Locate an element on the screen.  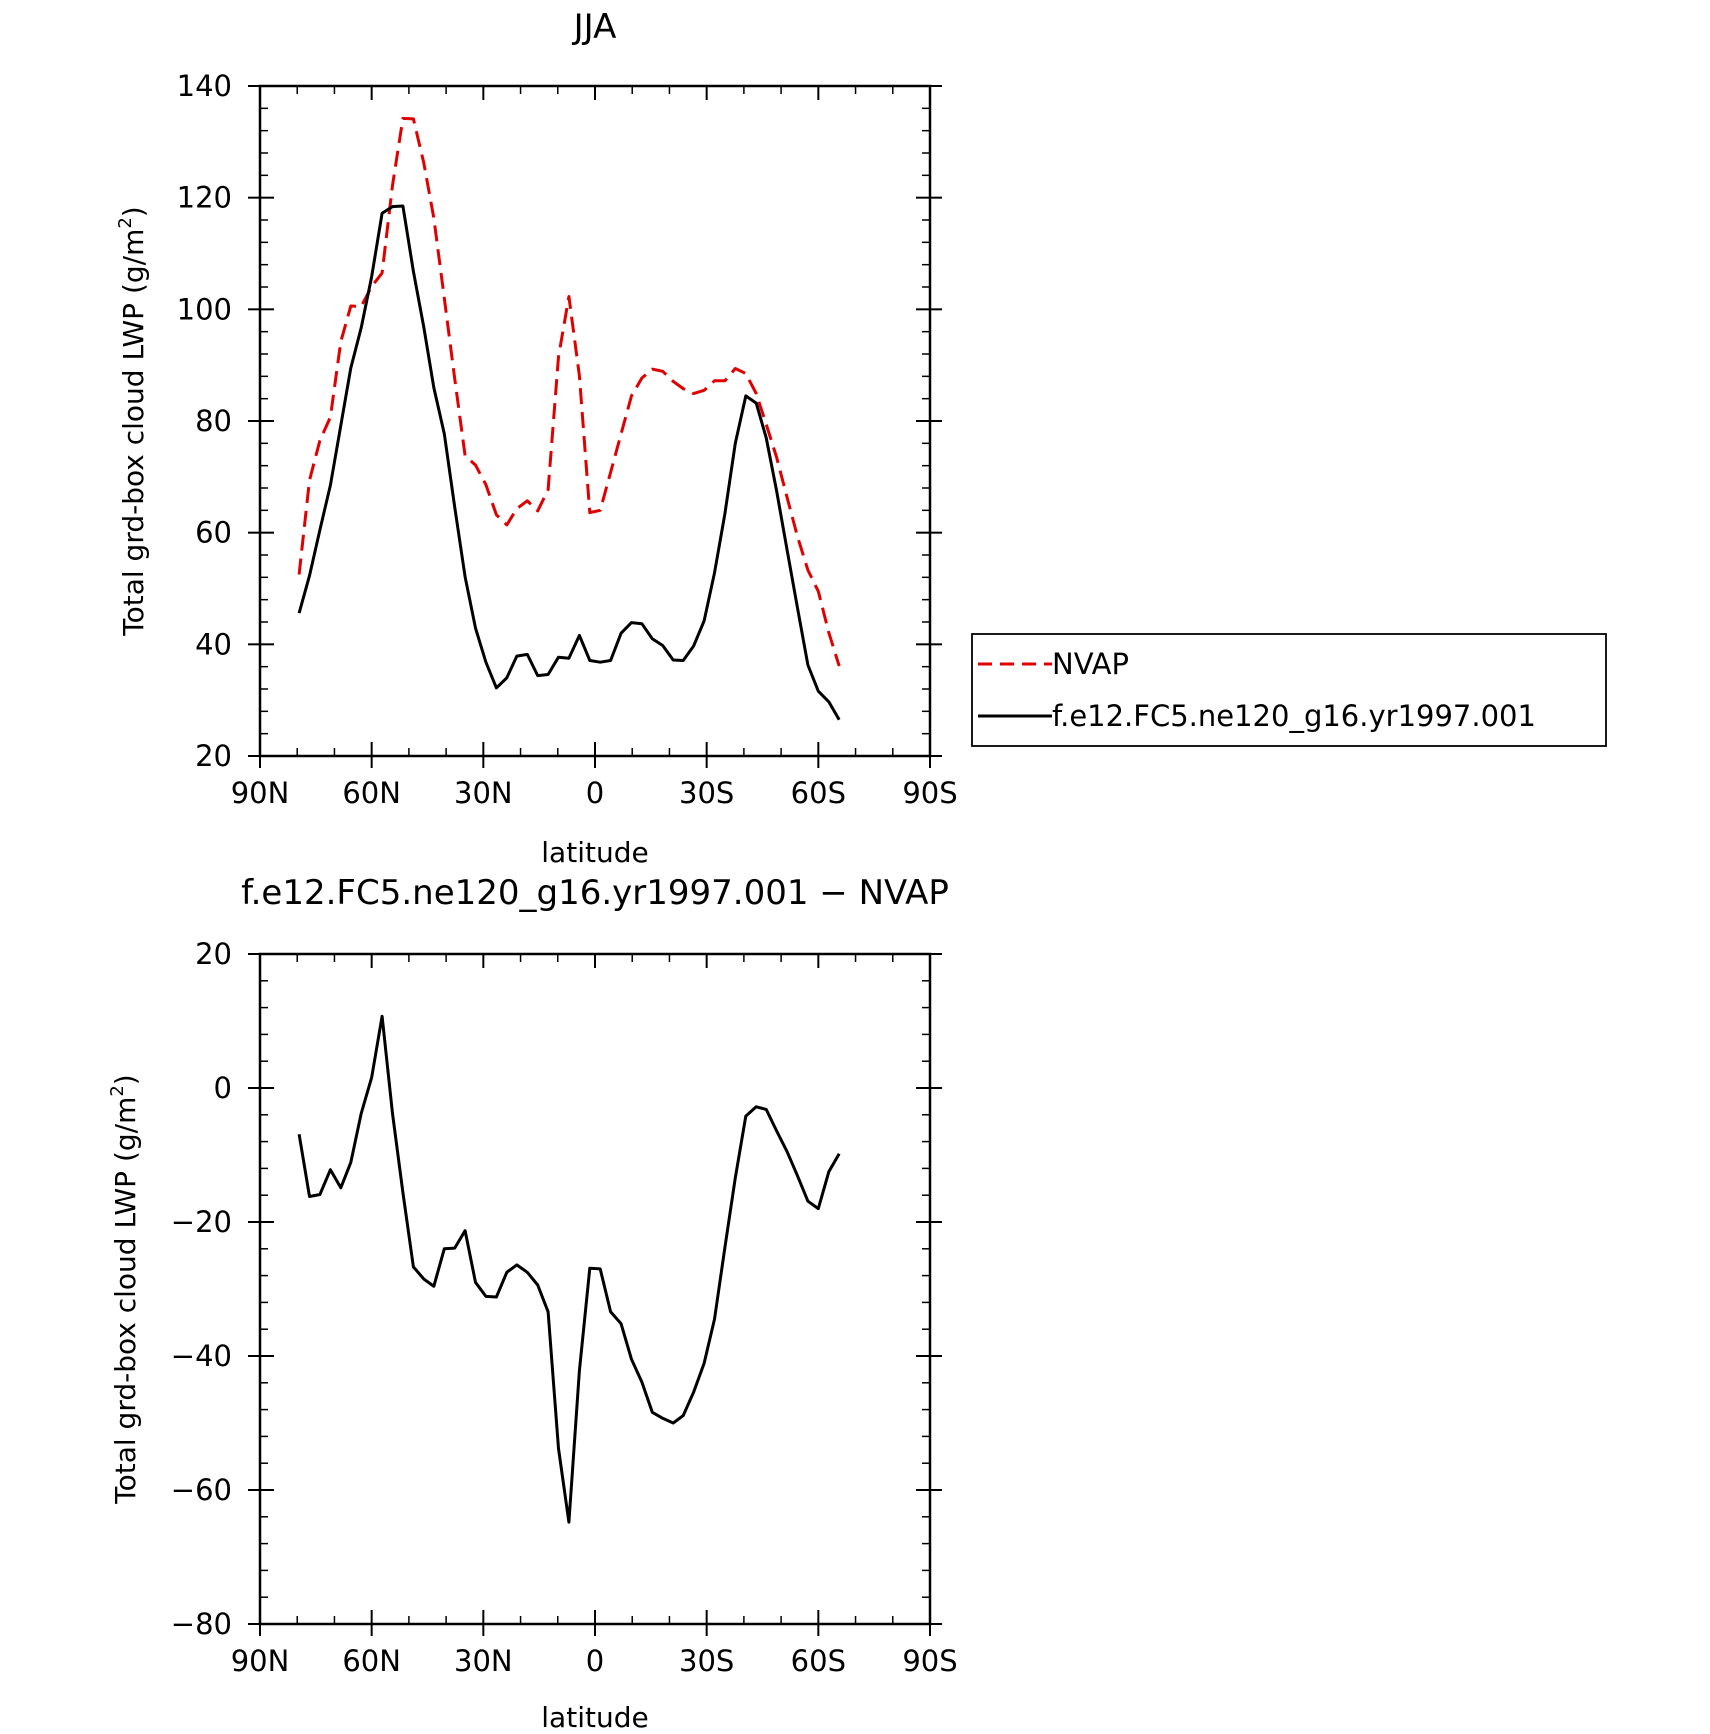
top-series-lines is located at coordinates (569, 418).